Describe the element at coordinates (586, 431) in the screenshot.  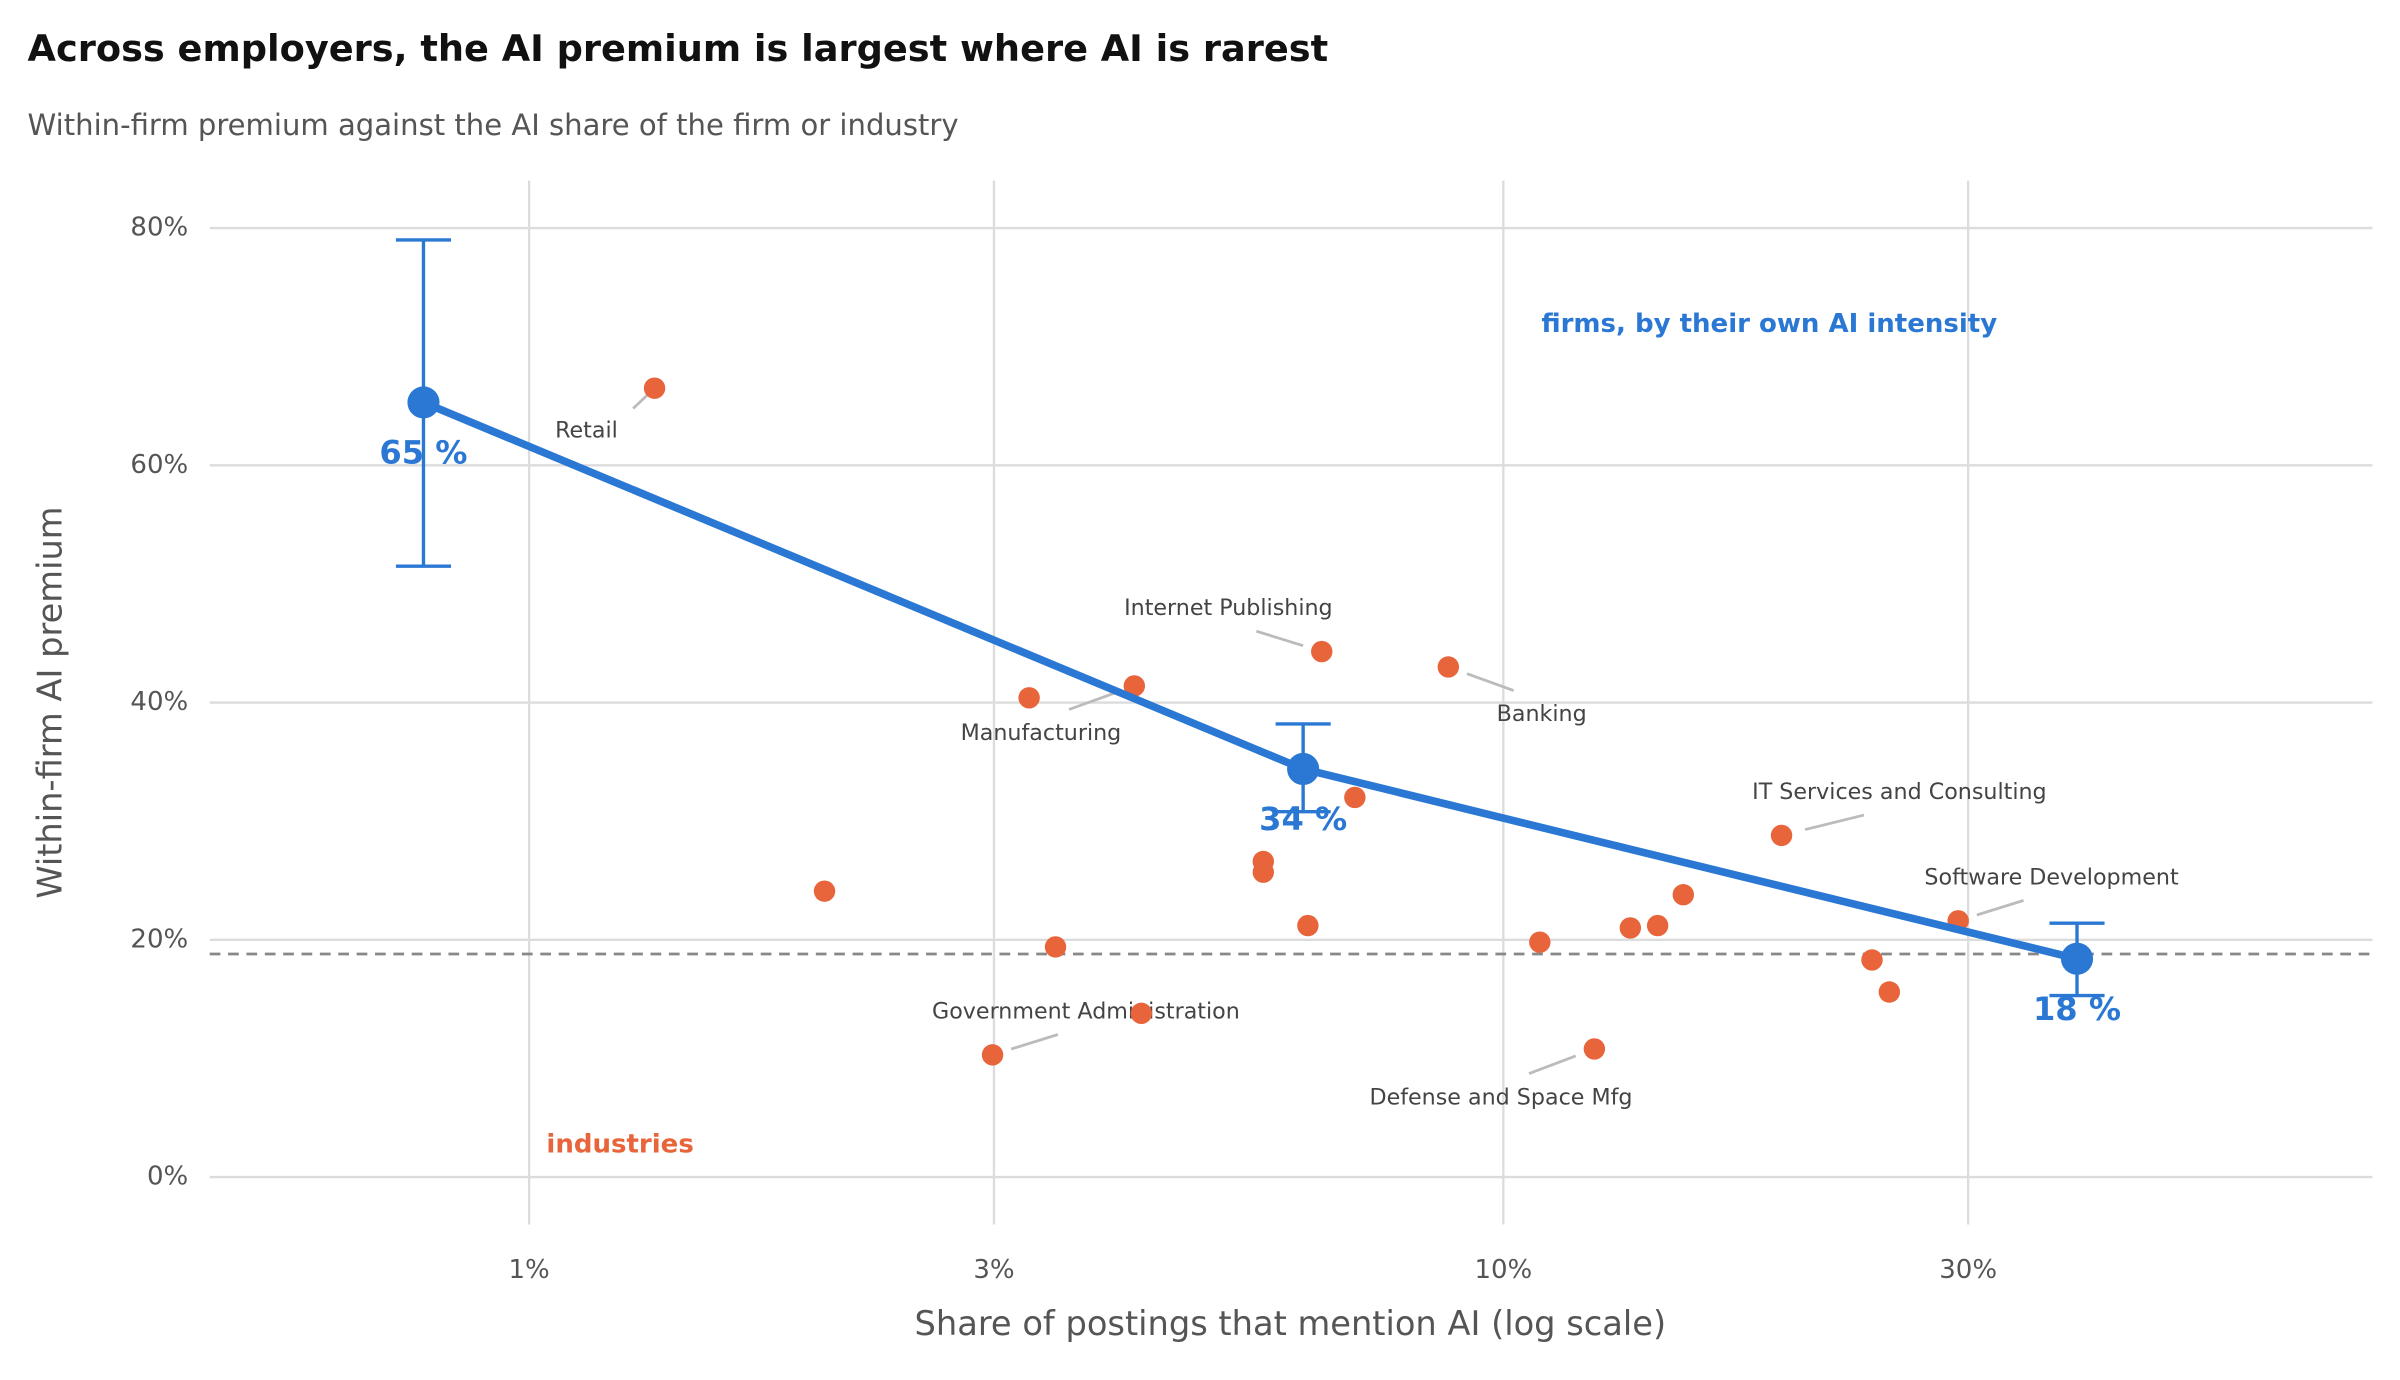
I see `point-label: Retail` at that location.